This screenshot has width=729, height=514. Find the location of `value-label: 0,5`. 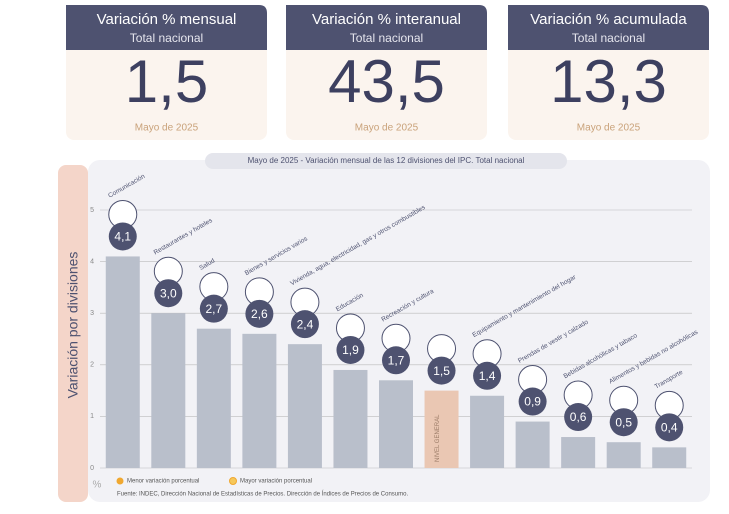

value-label: 0,5 is located at coordinates (623, 422).